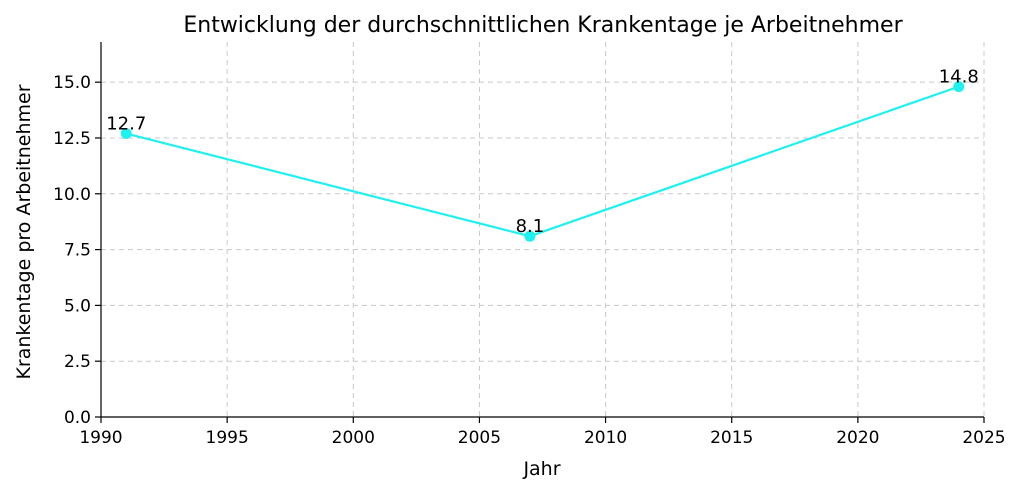 The width and height of the screenshot is (1024, 492). What do you see at coordinates (227, 438) in the screenshot?
I see `x-tick-label: 1995` at bounding box center [227, 438].